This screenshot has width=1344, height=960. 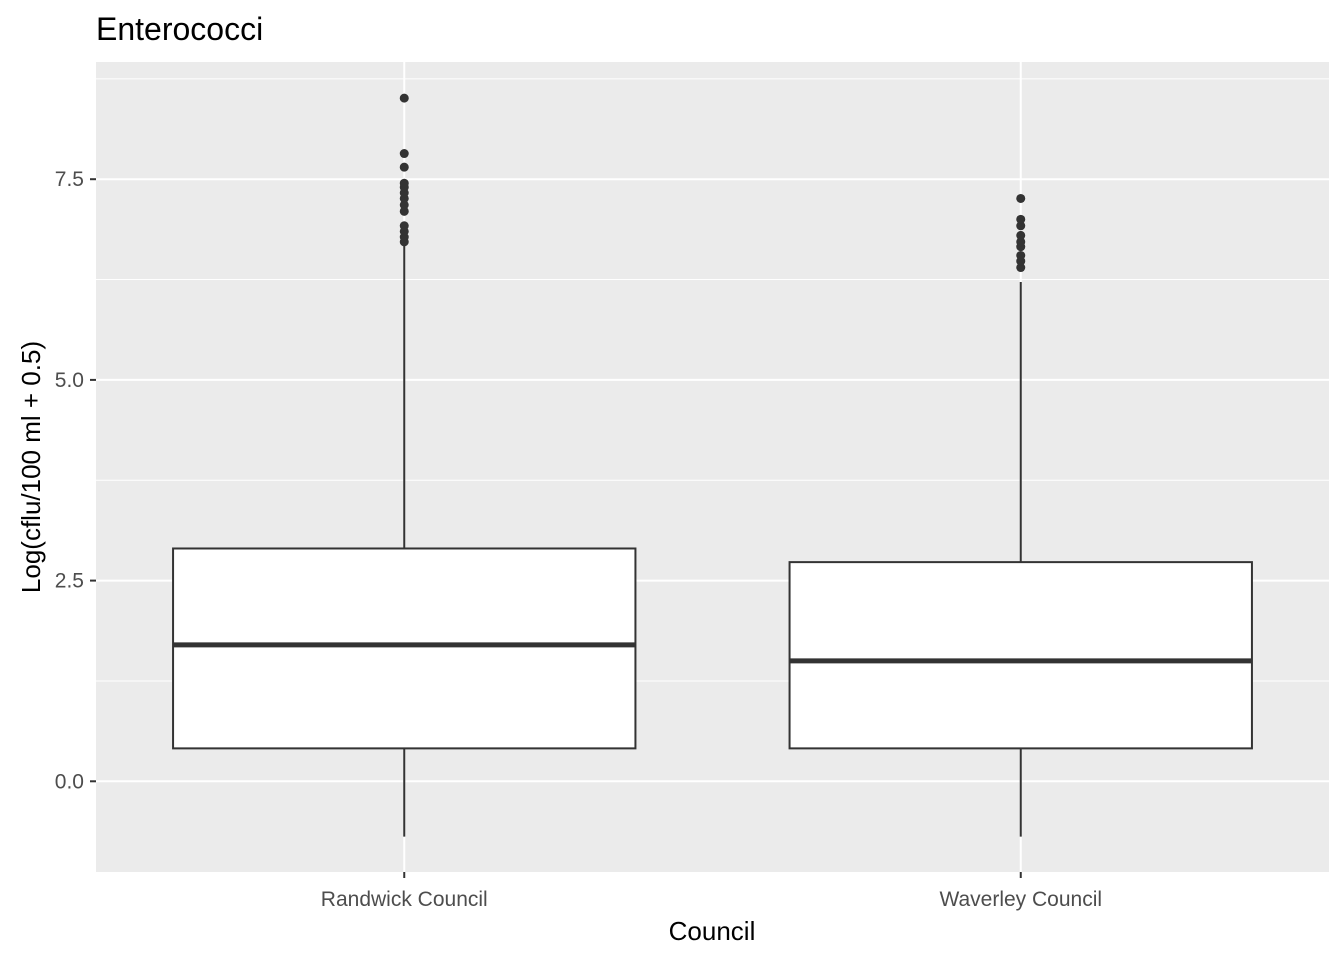 I want to click on x-axis: Randwick Council Waverley Council, so click(x=711, y=891).